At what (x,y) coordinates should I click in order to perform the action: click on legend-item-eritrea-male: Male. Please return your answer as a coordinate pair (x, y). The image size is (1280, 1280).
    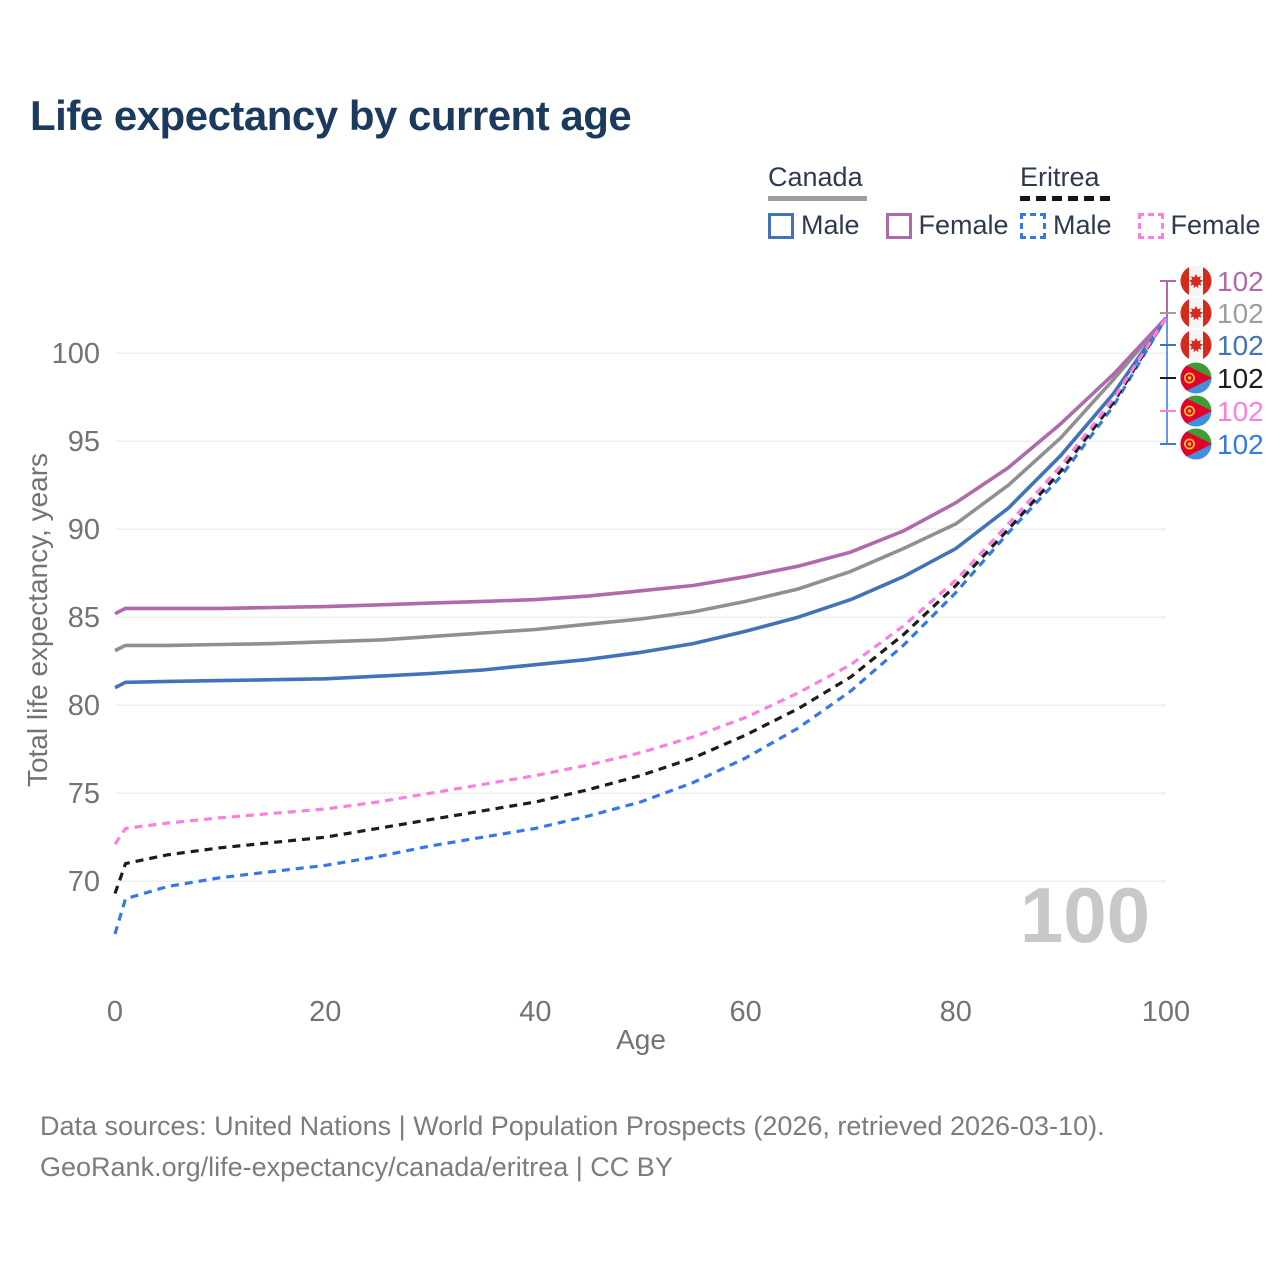
    Looking at the image, I should click on (1066, 225).